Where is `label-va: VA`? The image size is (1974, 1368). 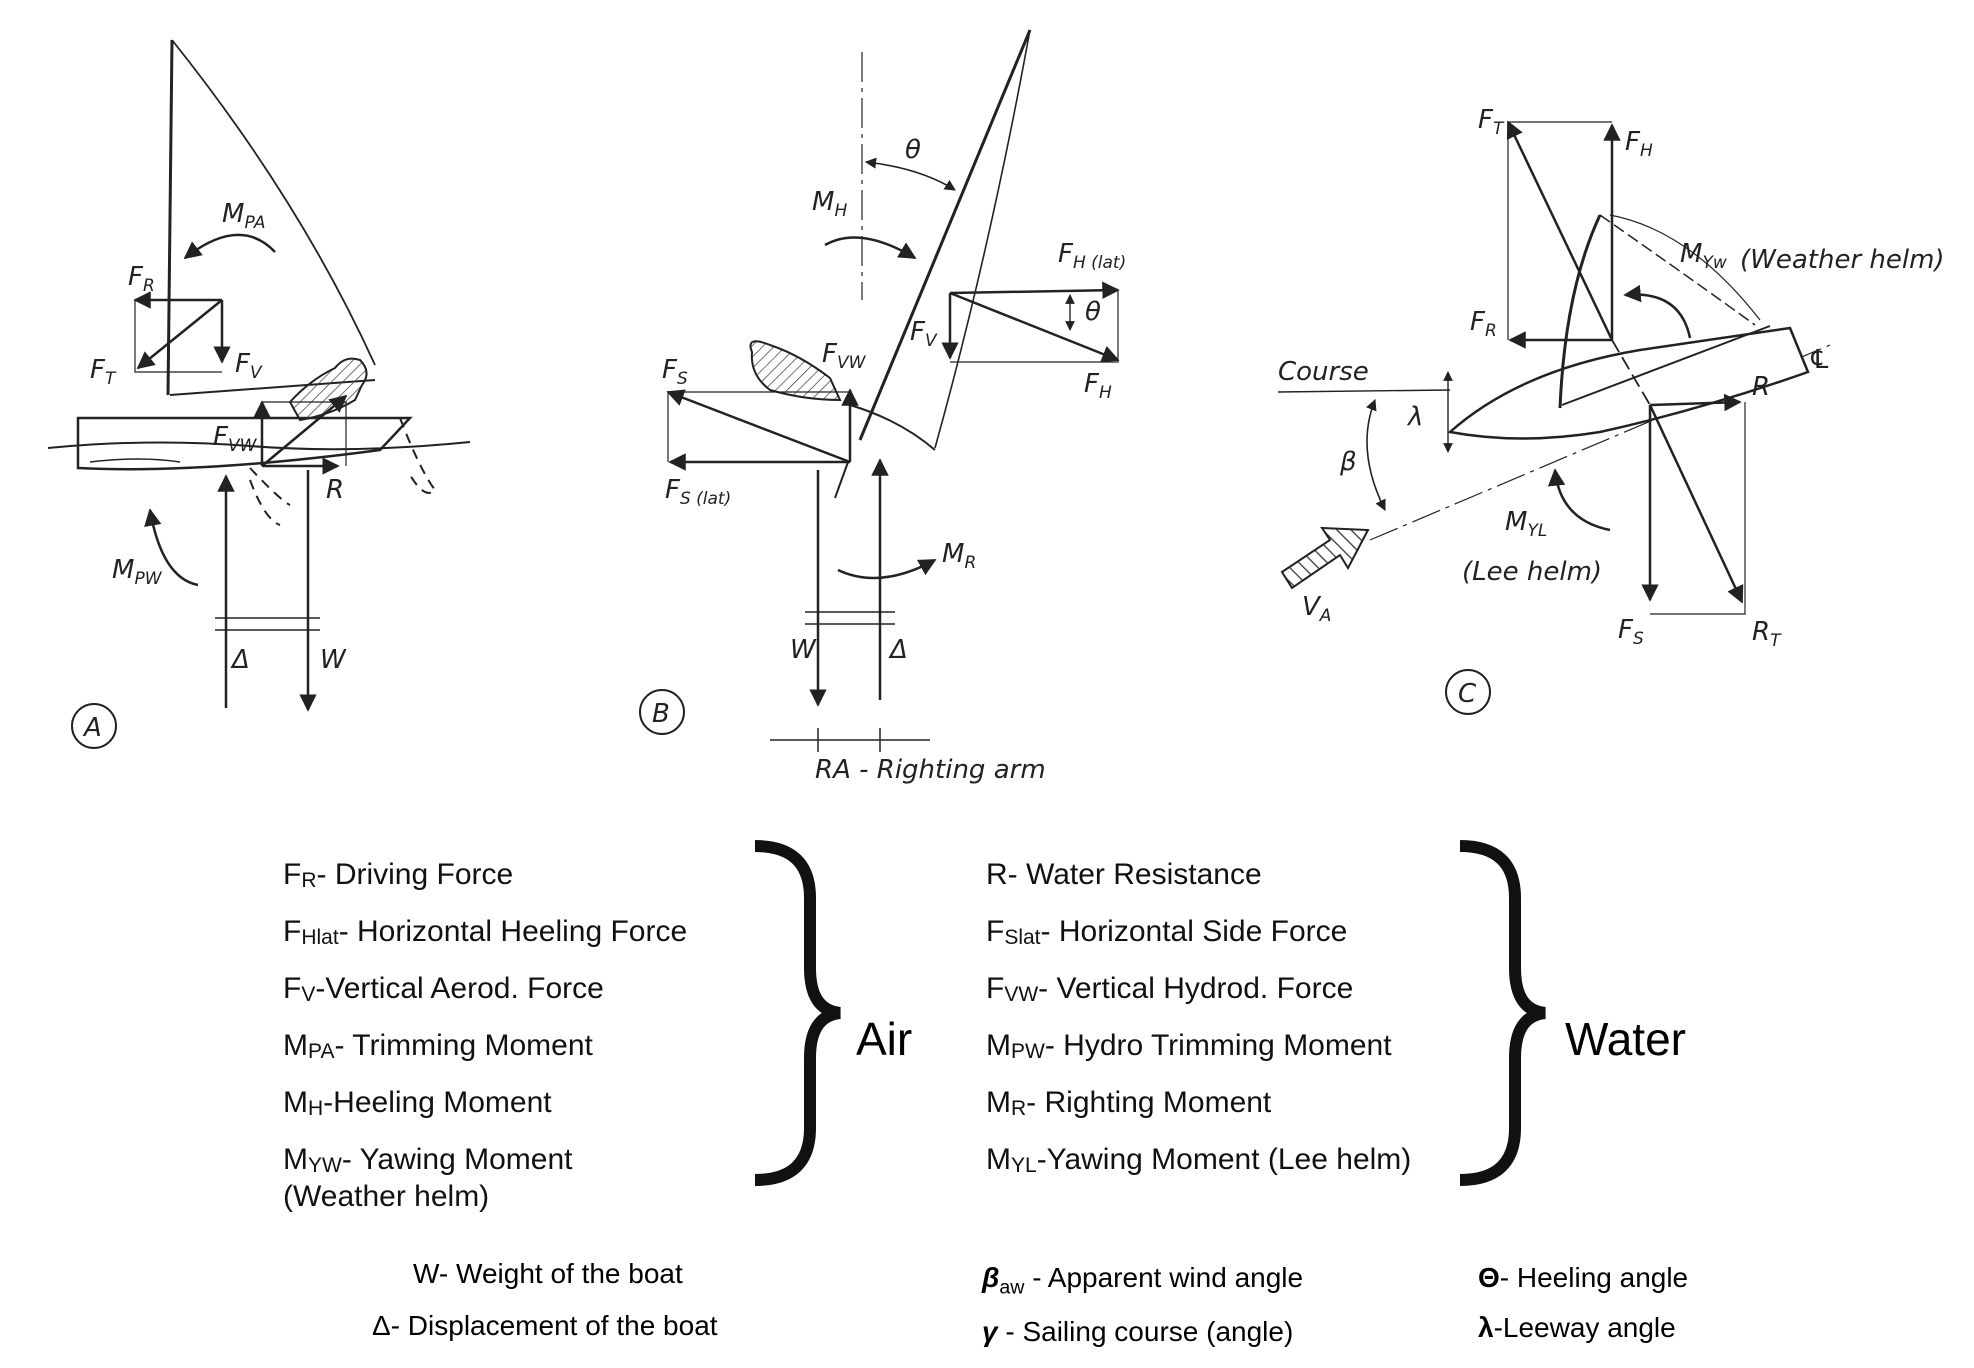 label-va: VA is located at coordinates (1316, 609).